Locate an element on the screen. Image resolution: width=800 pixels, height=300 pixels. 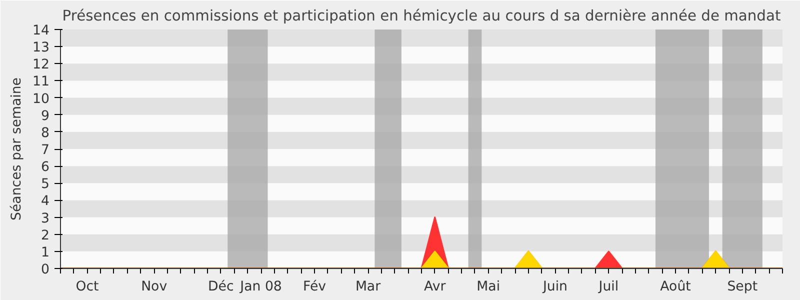
x-tick-label: Juil is located at coordinates (608, 287).